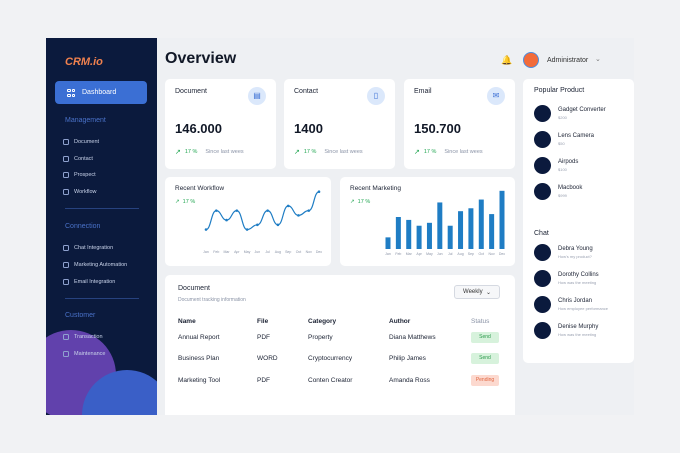  I want to click on sidebar-item-label: Workflow, so click(85, 192).